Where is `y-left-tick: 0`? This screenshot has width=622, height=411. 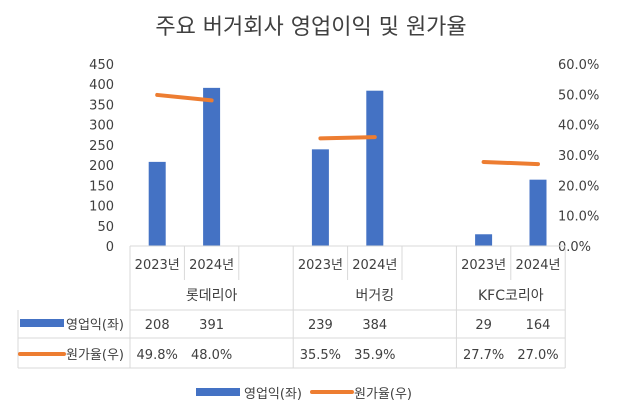
y-left-tick: 0 is located at coordinates (110, 247).